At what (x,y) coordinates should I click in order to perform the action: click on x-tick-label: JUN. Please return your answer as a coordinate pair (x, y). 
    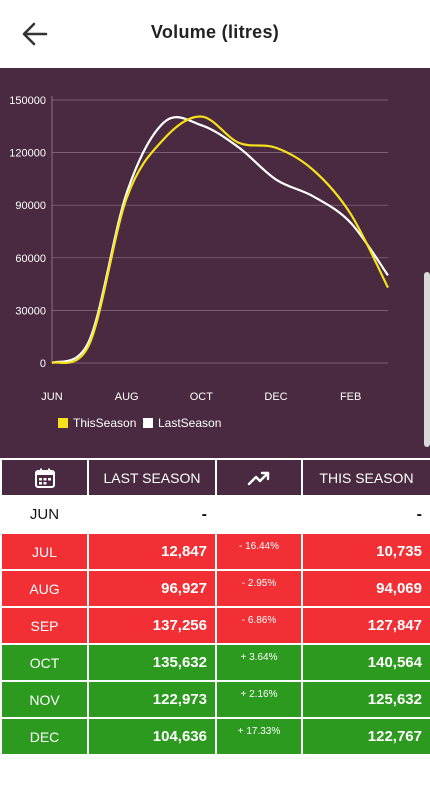
    Looking at the image, I should click on (51, 397).